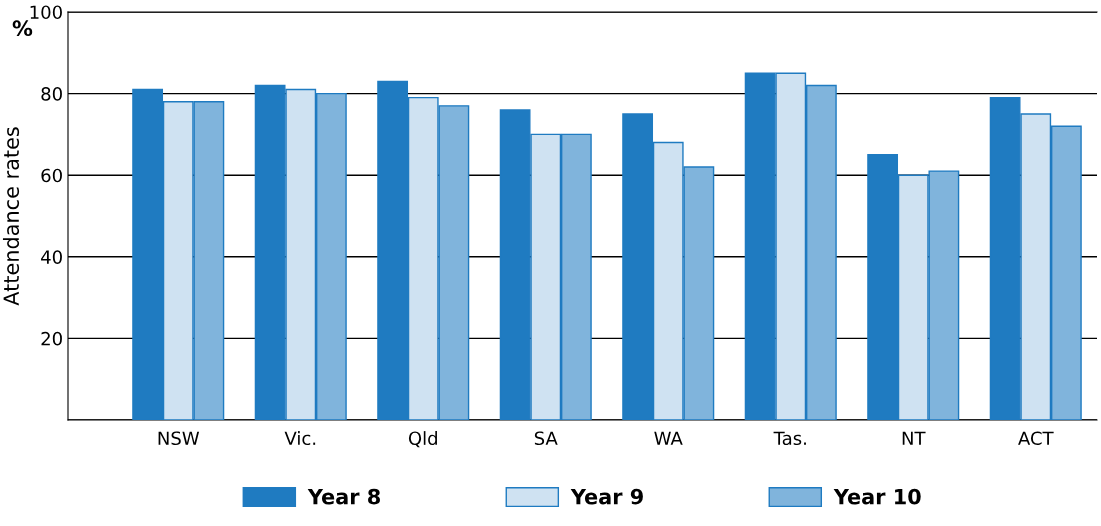  What do you see at coordinates (51, 338) in the screenshot?
I see `y-tick-label: 20` at bounding box center [51, 338].